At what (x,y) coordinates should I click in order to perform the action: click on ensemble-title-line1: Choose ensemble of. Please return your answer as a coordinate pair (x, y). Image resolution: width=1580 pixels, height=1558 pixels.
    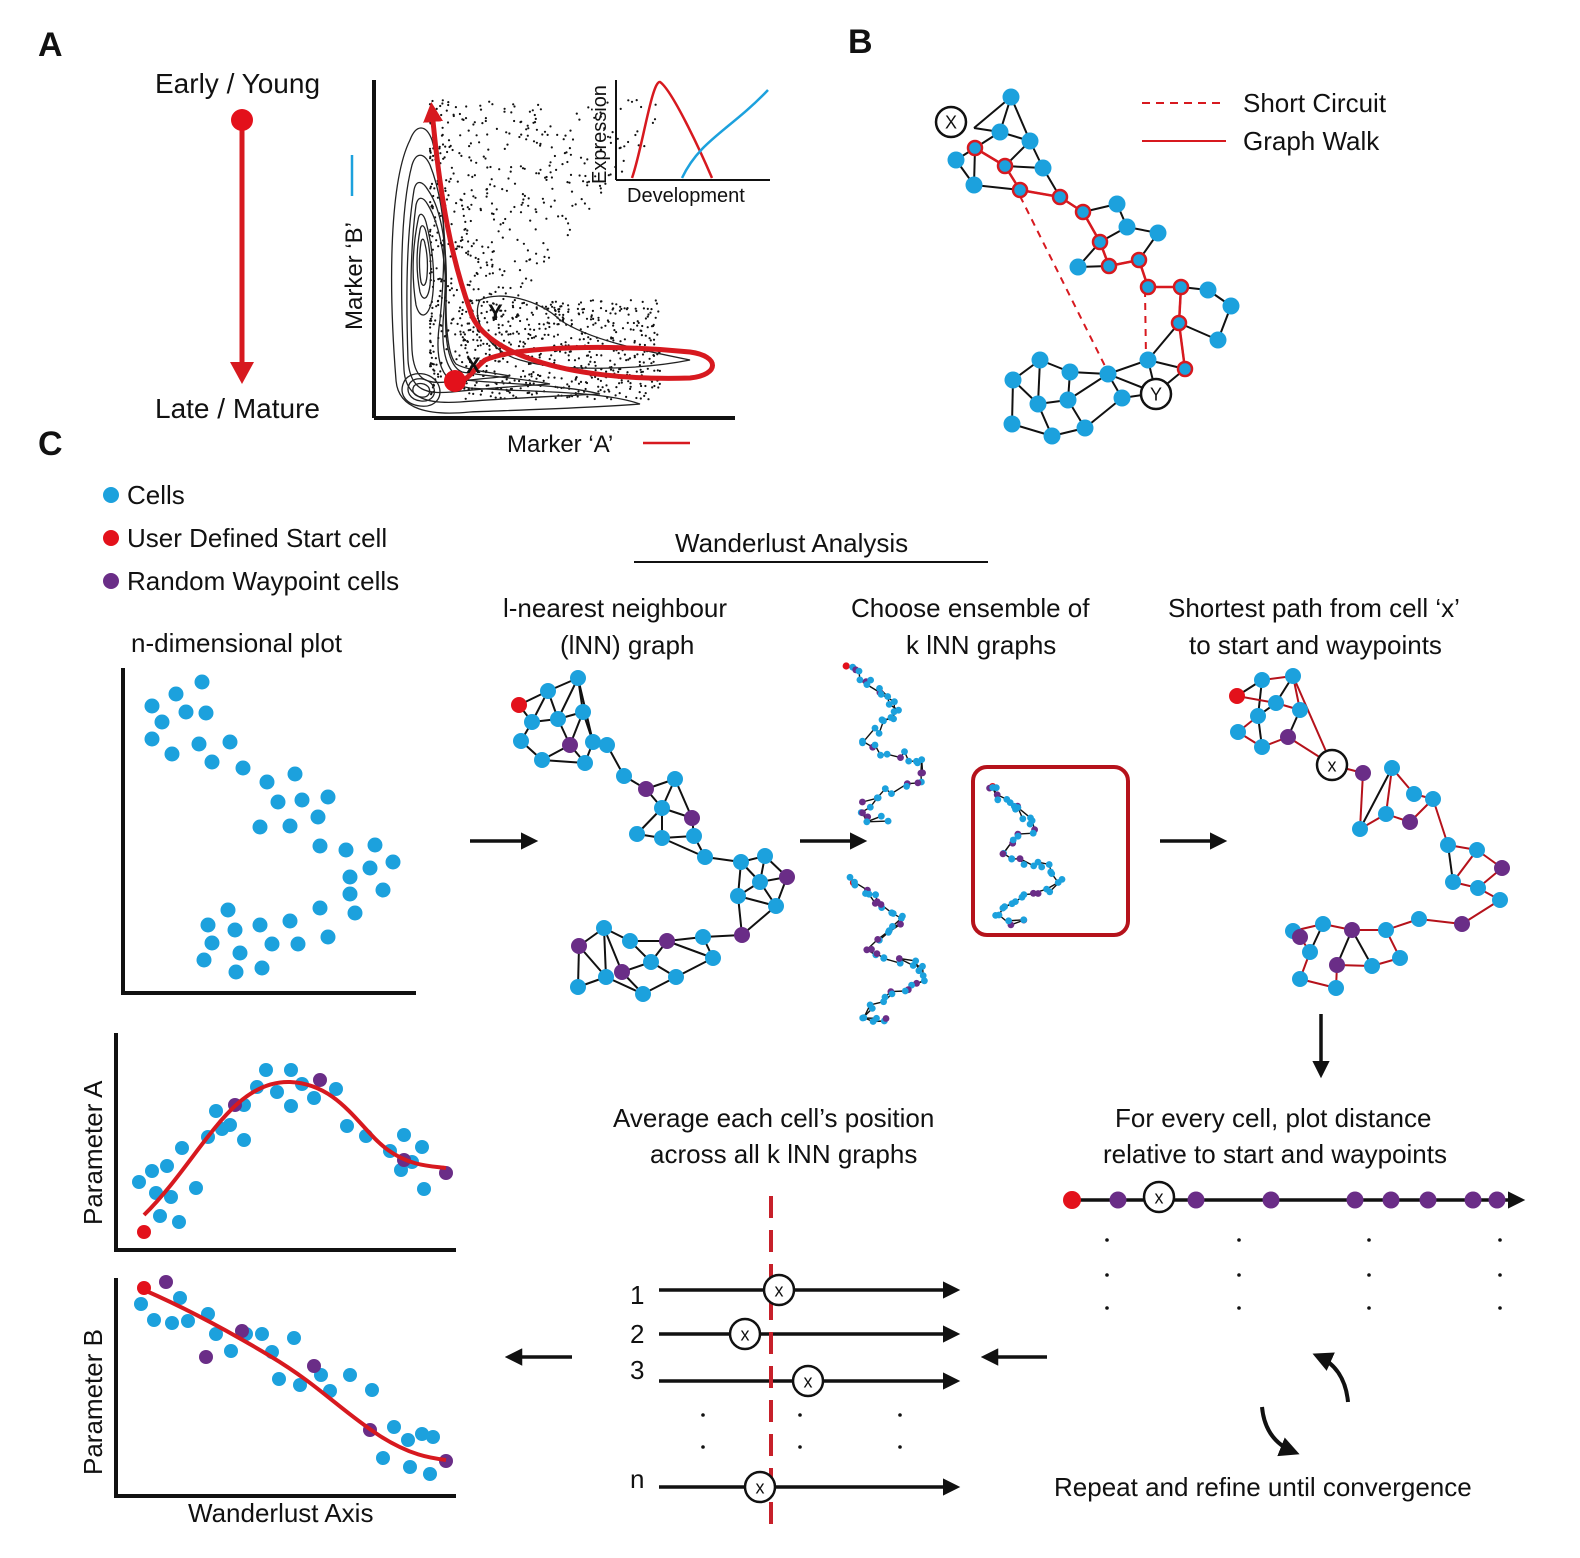
    Looking at the image, I should click on (970, 608).